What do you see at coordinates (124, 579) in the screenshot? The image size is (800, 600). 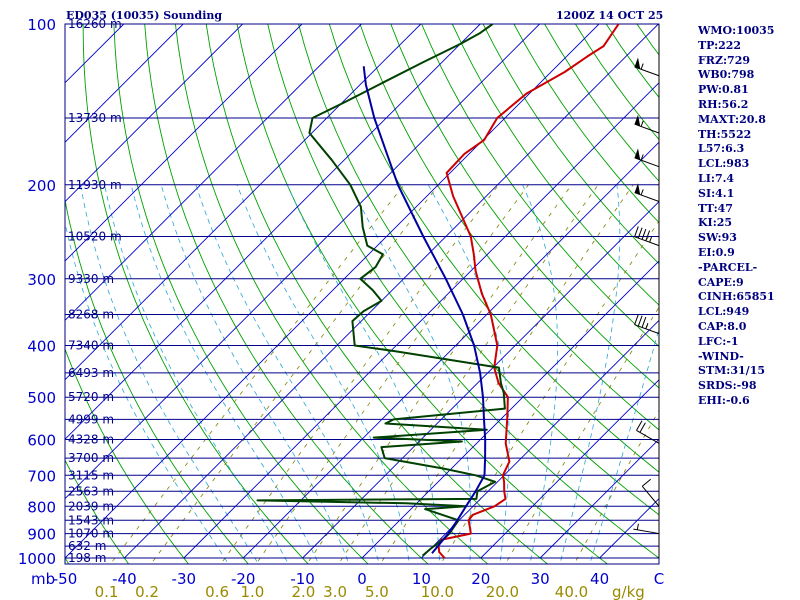 I see `temperature-tick-label: -40` at bounding box center [124, 579].